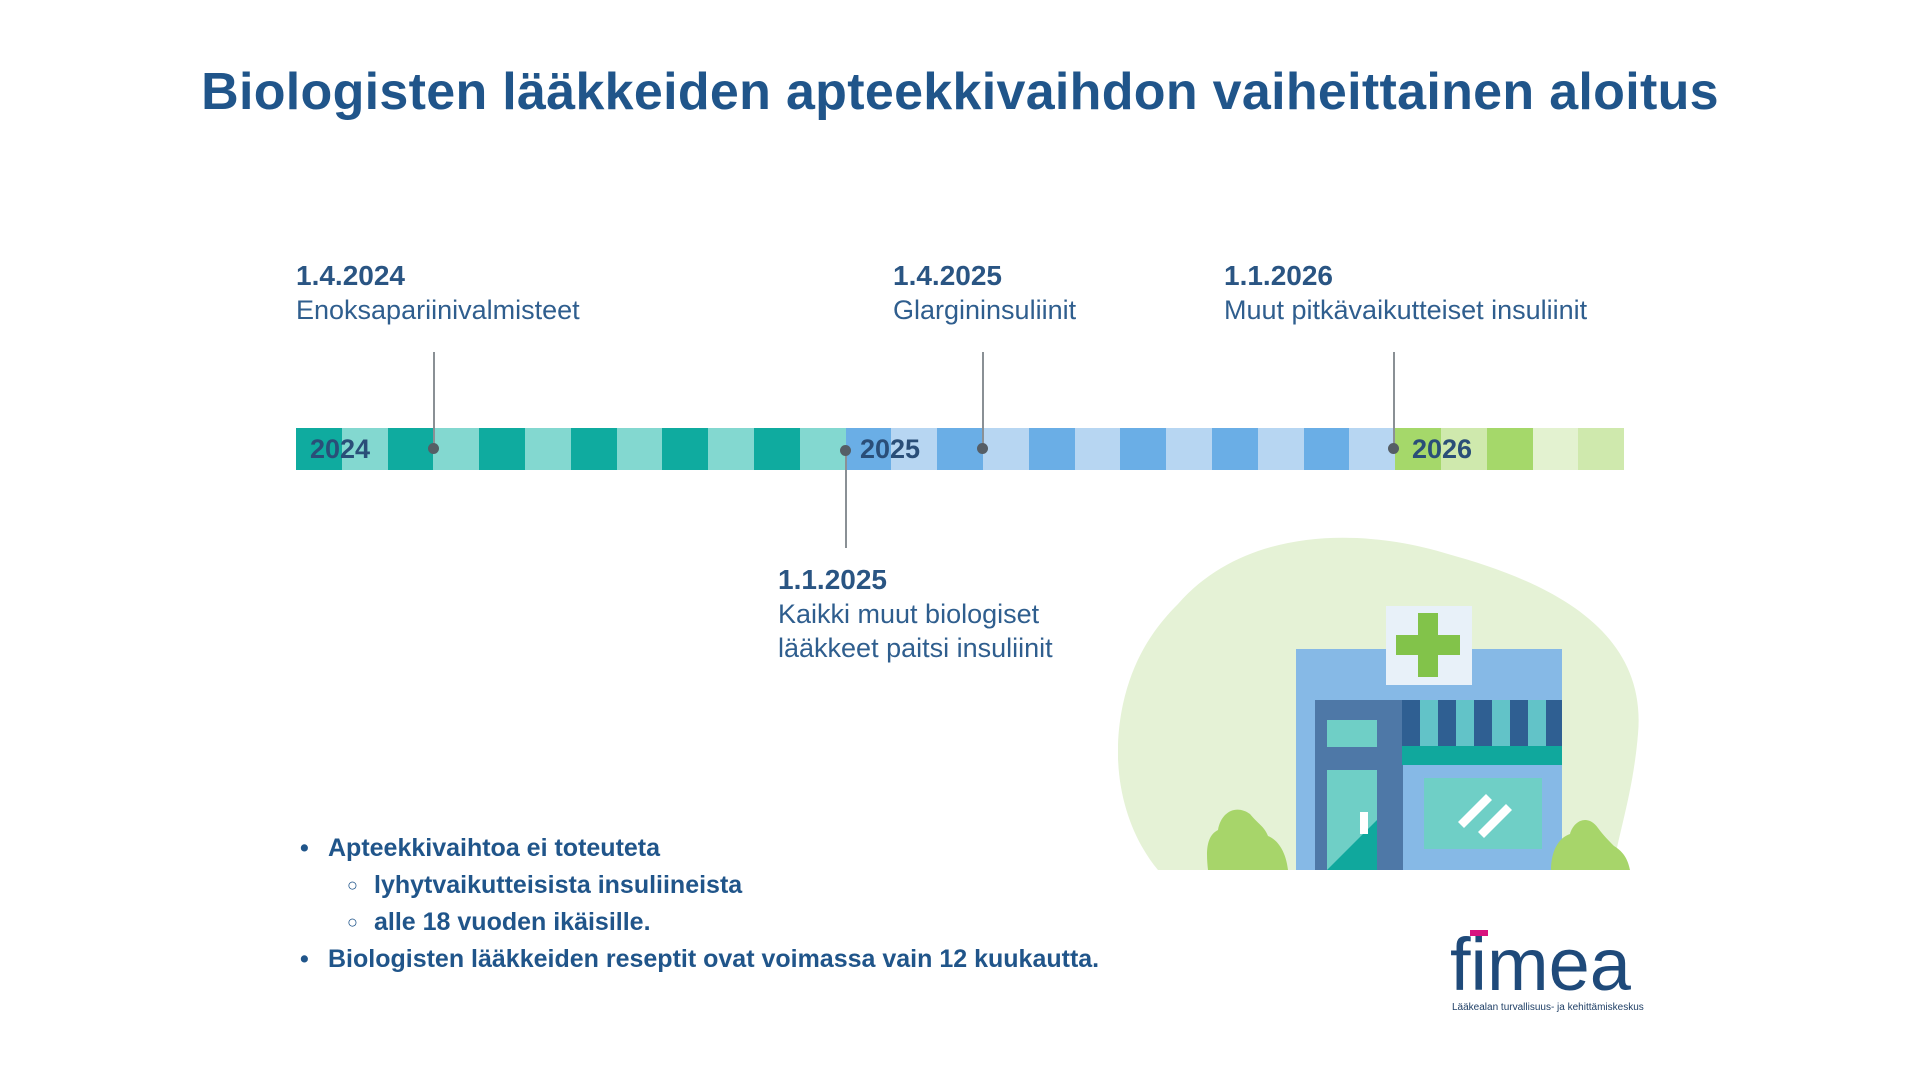  Describe the element at coordinates (984, 293) in the screenshot. I see `event-2025-04: 1.4.2025 Glargininsuliinit` at that location.